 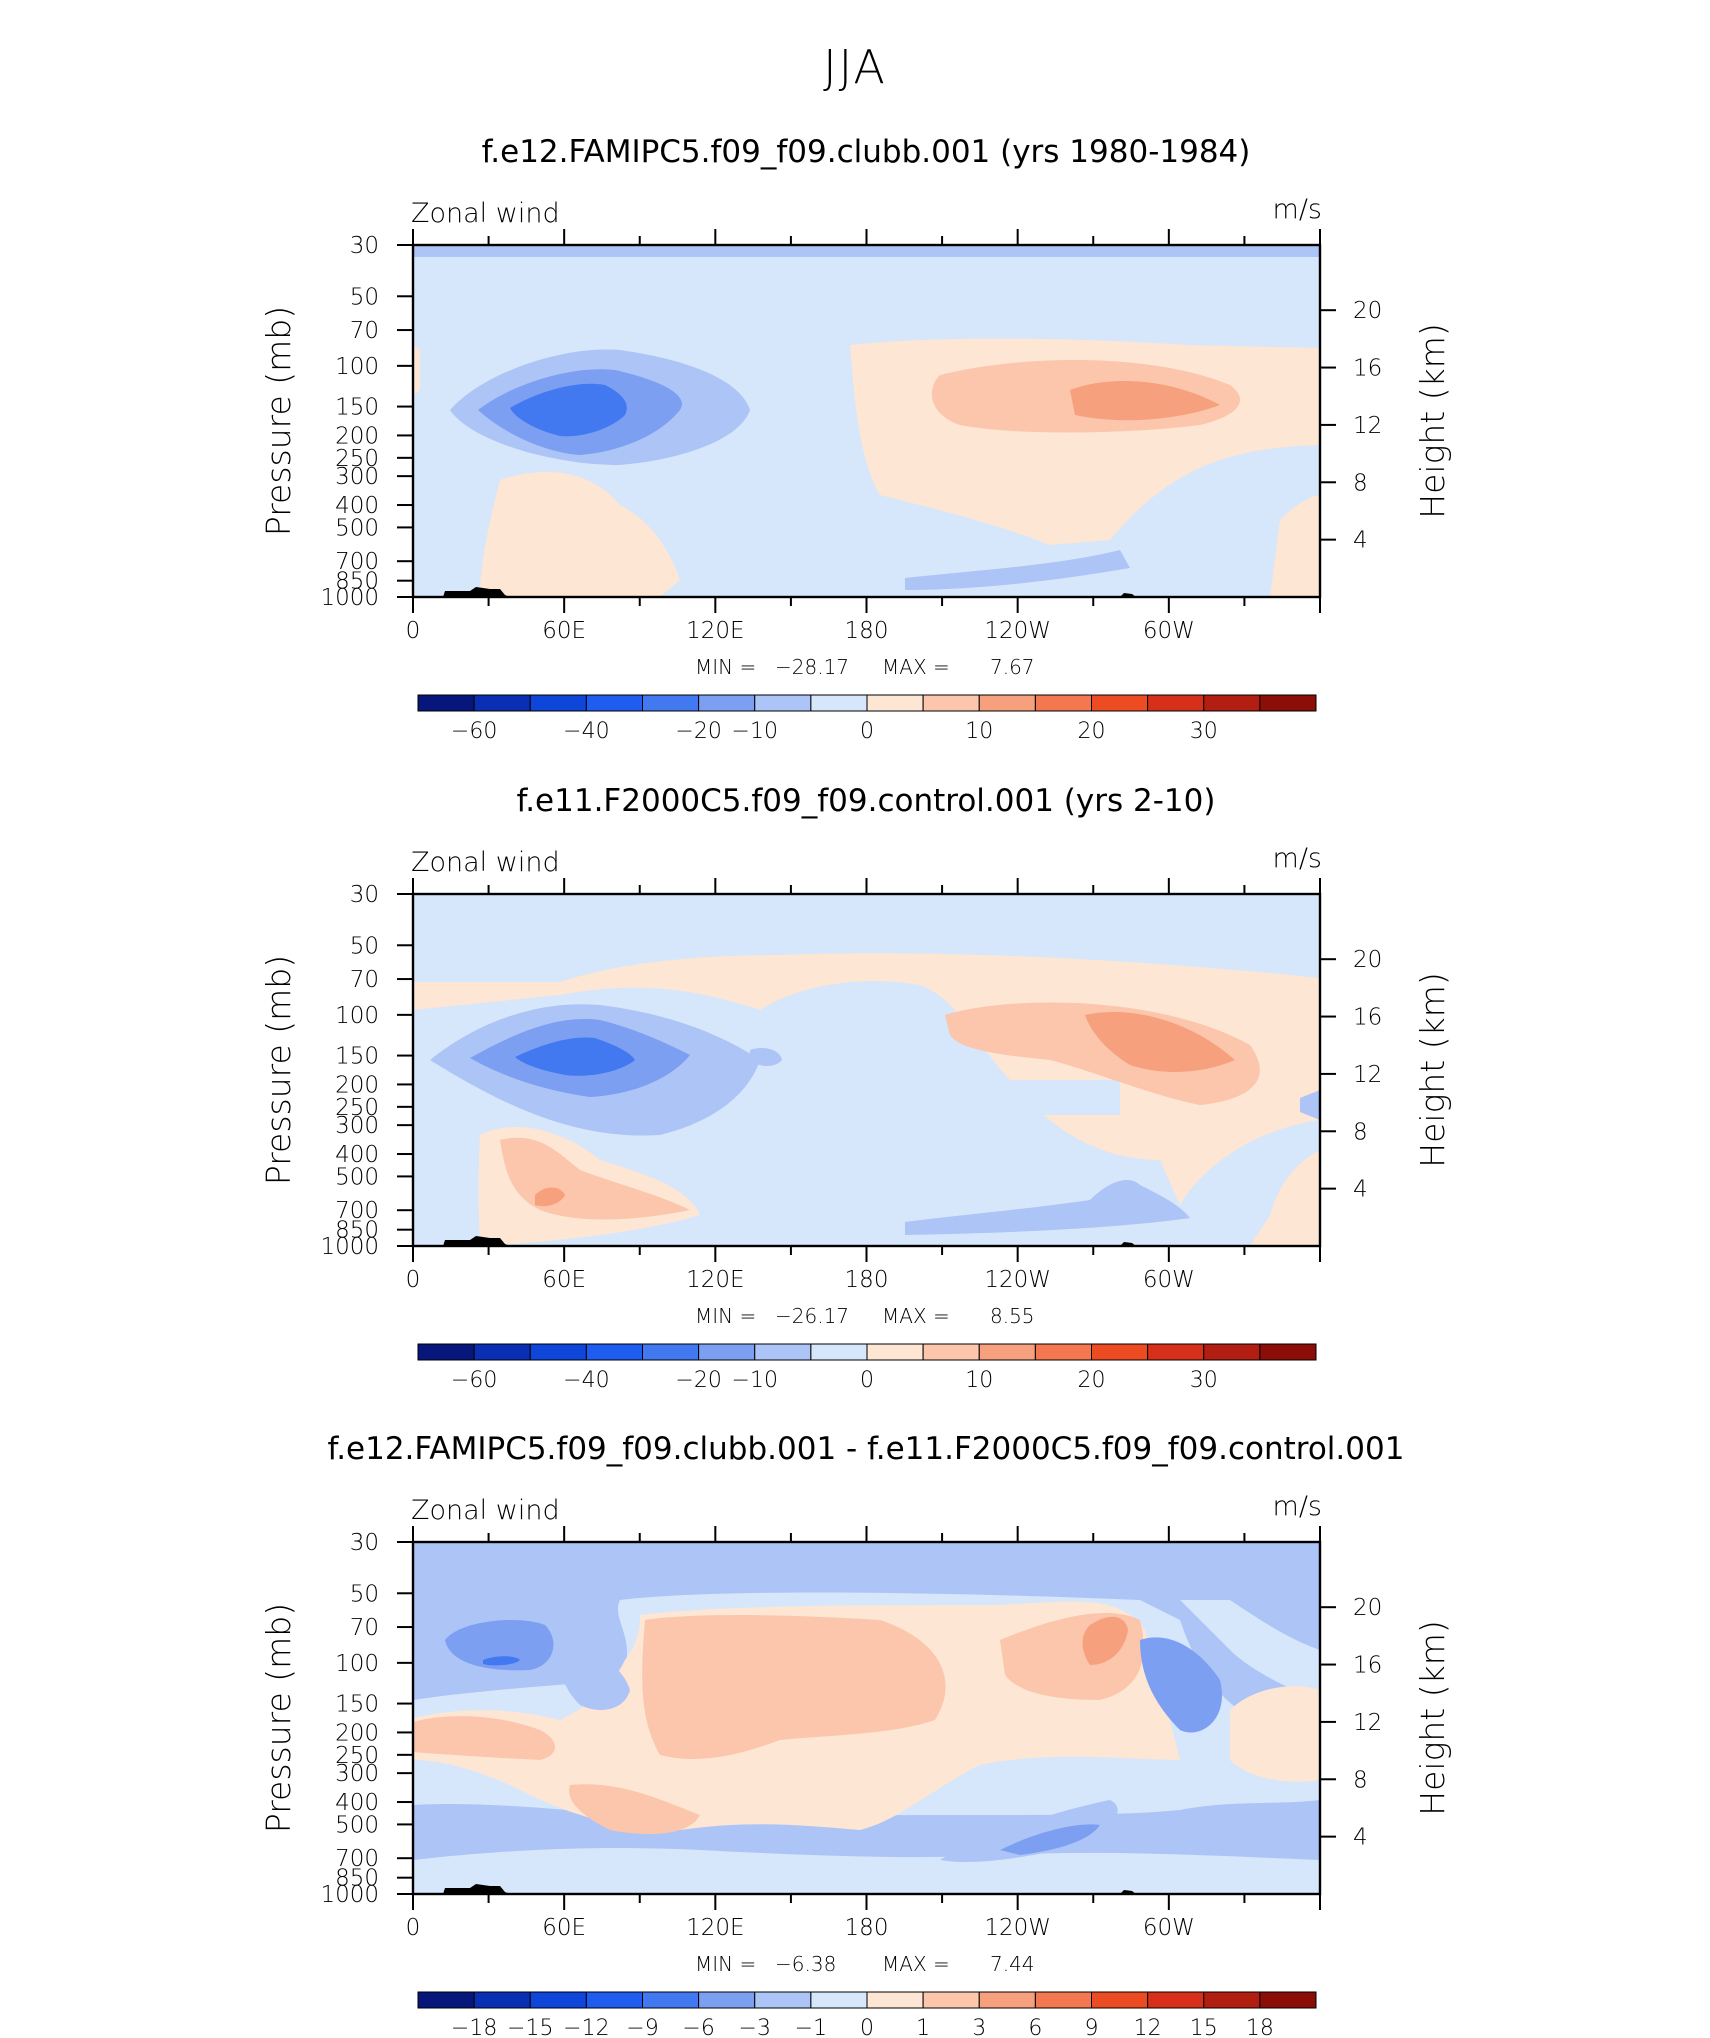 I want to click on panel-2-right-mid-negative, so click(x=1062, y=1097).